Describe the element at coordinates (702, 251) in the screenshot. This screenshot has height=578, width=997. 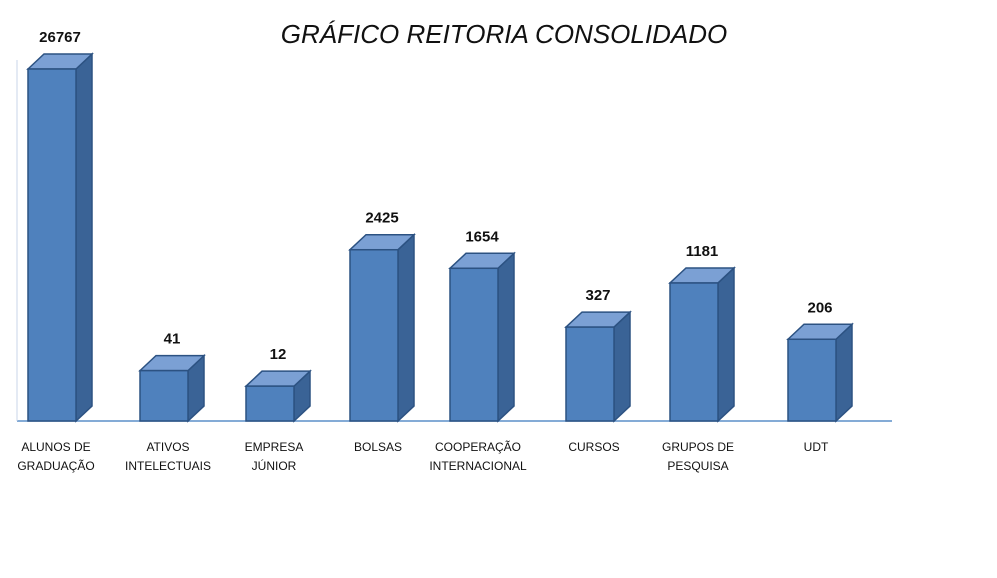
I see `data-label: 1181` at that location.